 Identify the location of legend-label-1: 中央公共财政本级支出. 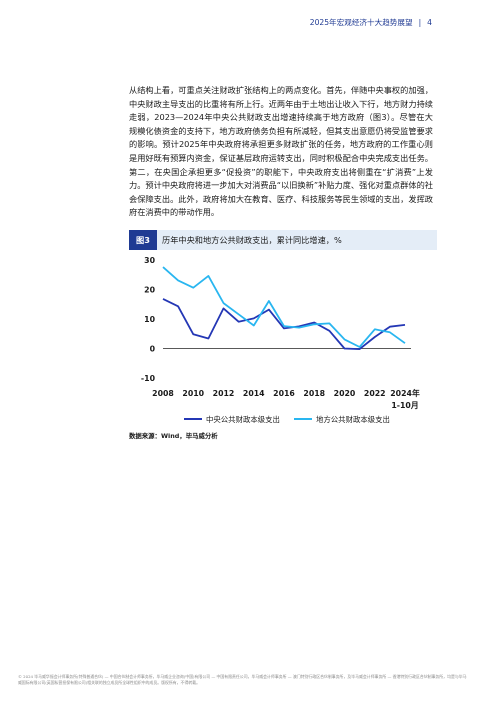
(243, 419).